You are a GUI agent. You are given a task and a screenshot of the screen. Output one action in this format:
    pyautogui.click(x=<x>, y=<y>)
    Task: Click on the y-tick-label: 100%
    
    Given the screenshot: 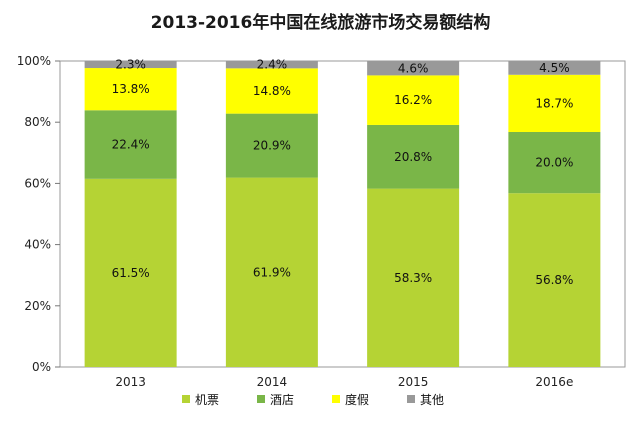 What is the action you would take?
    pyautogui.click(x=34, y=61)
    